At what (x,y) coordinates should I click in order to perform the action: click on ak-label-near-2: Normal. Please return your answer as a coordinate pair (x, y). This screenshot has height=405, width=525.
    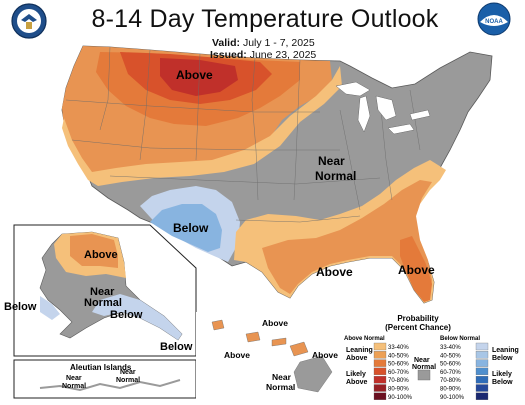
    Looking at the image, I should click on (103, 303).